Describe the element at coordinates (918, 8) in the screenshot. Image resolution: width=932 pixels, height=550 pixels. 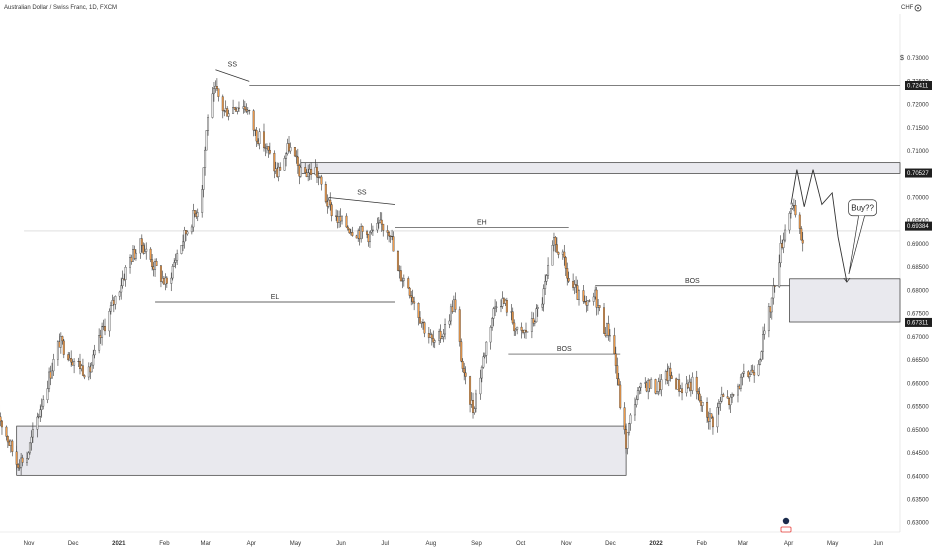
I see `gear-icon` at that location.